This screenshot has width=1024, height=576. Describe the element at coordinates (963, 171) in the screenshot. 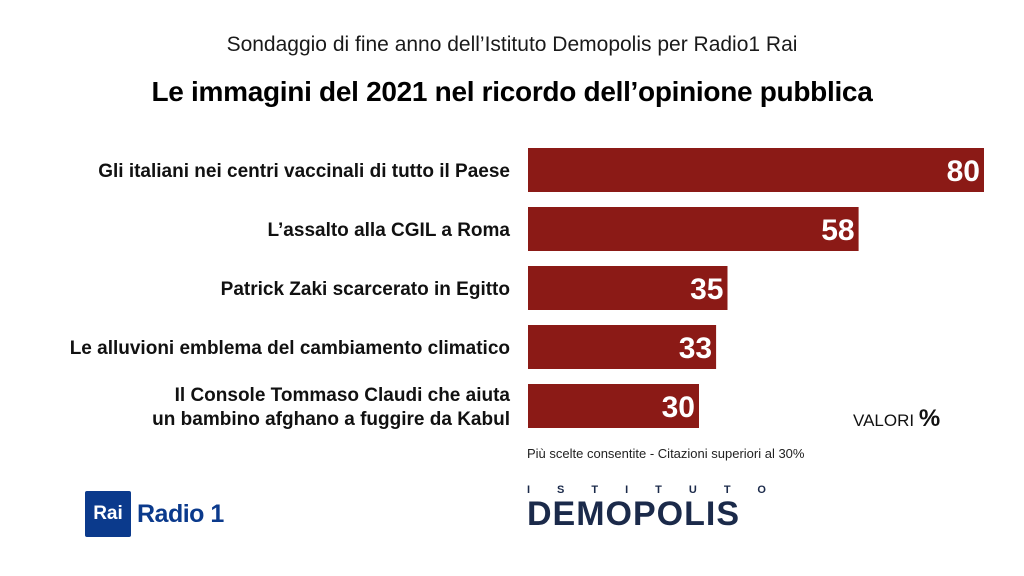

I see `bar-value-0: 80` at that location.